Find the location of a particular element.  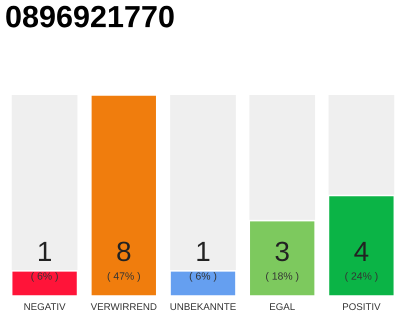

annotation: ( 18% ) is located at coordinates (282, 277).